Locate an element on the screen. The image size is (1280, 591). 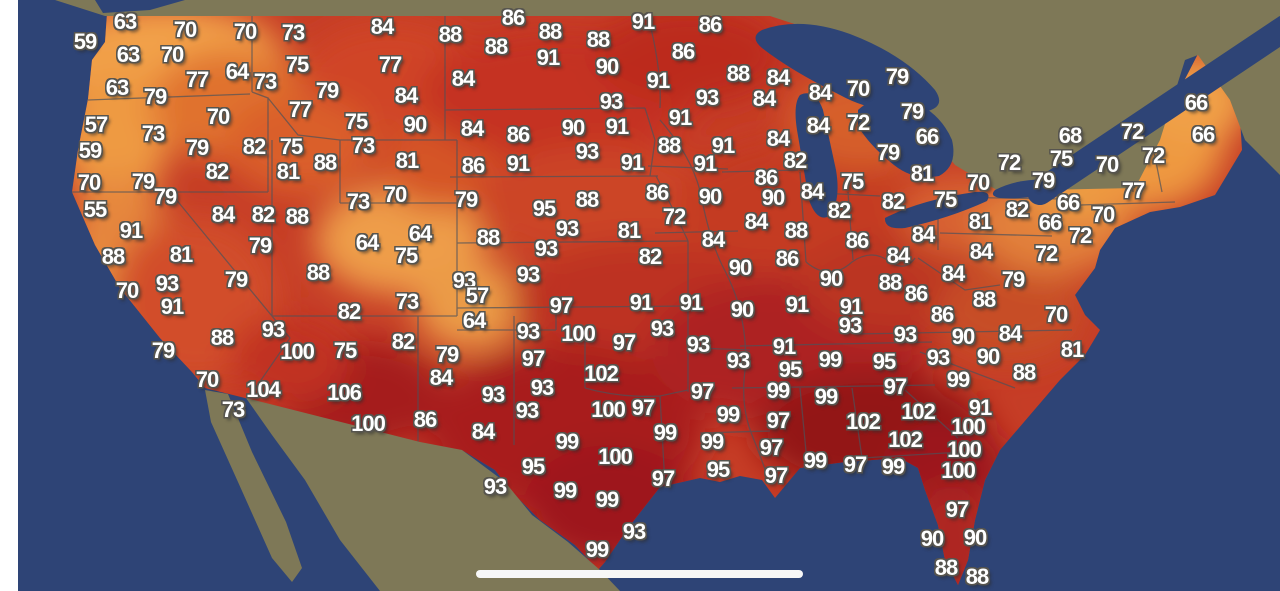
mexico-landmass is located at coordinates (412, 490).